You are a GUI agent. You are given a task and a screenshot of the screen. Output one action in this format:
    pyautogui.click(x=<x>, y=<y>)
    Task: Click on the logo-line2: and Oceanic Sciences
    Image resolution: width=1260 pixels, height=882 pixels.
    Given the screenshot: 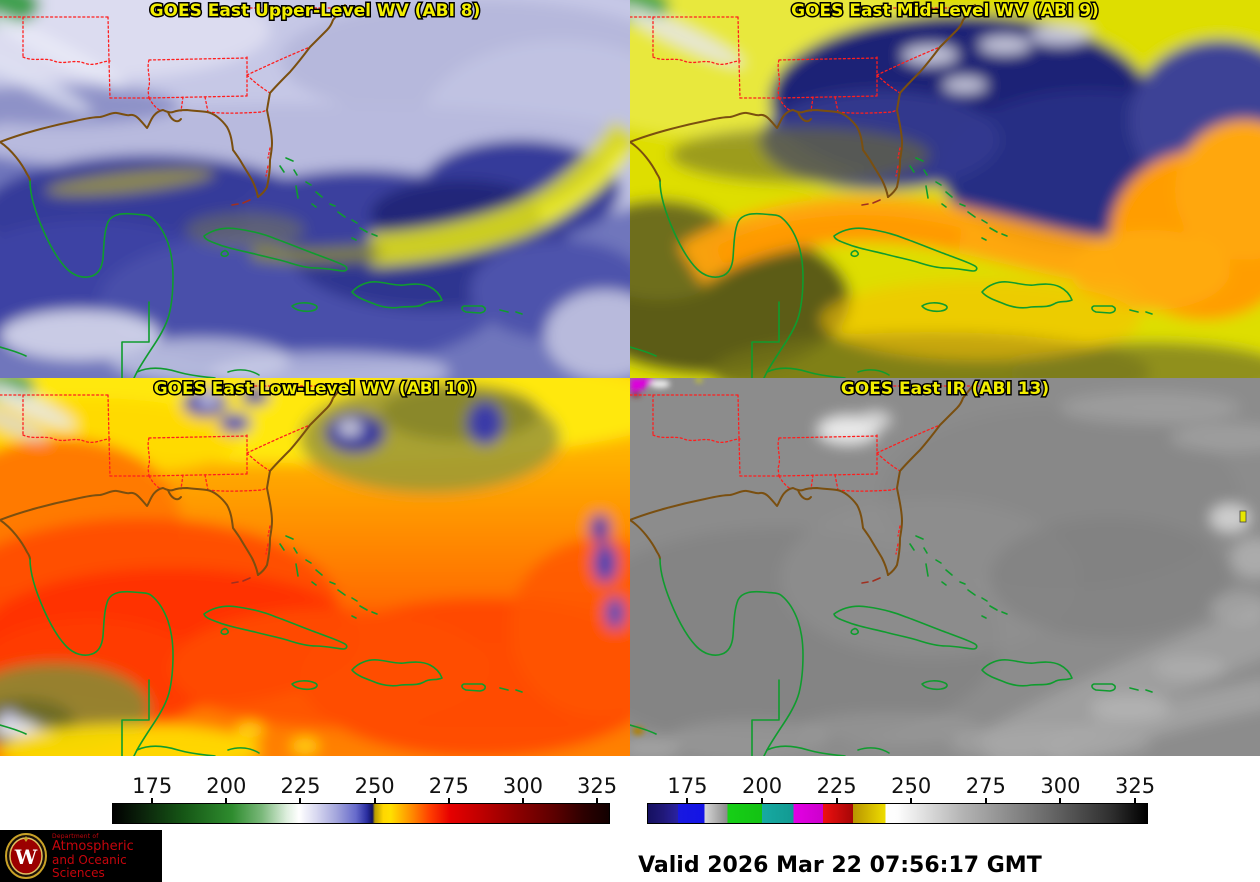 What is the action you would take?
    pyautogui.click(x=89, y=866)
    